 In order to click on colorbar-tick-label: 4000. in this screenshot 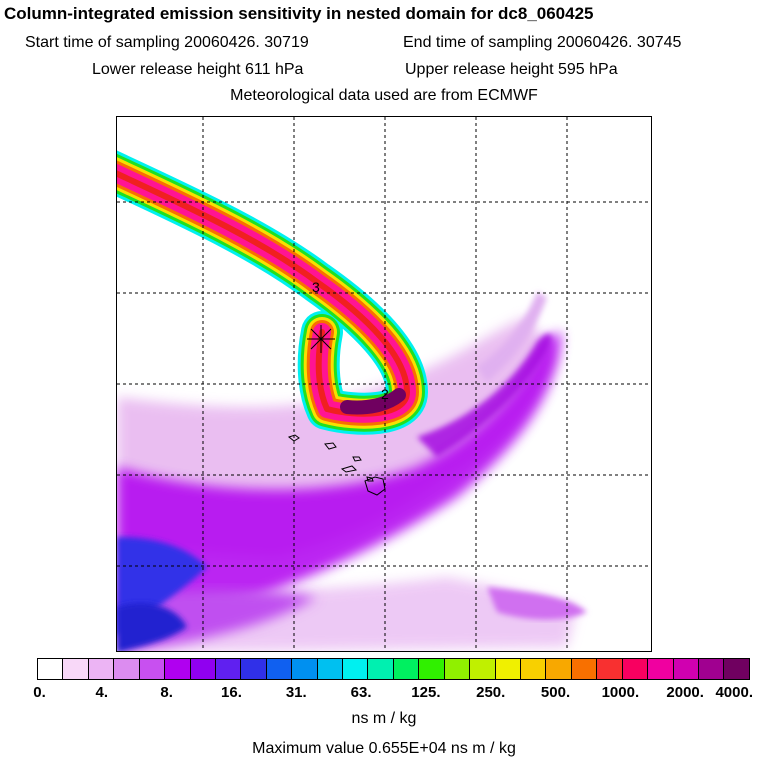, I will do `click(734, 692)`.